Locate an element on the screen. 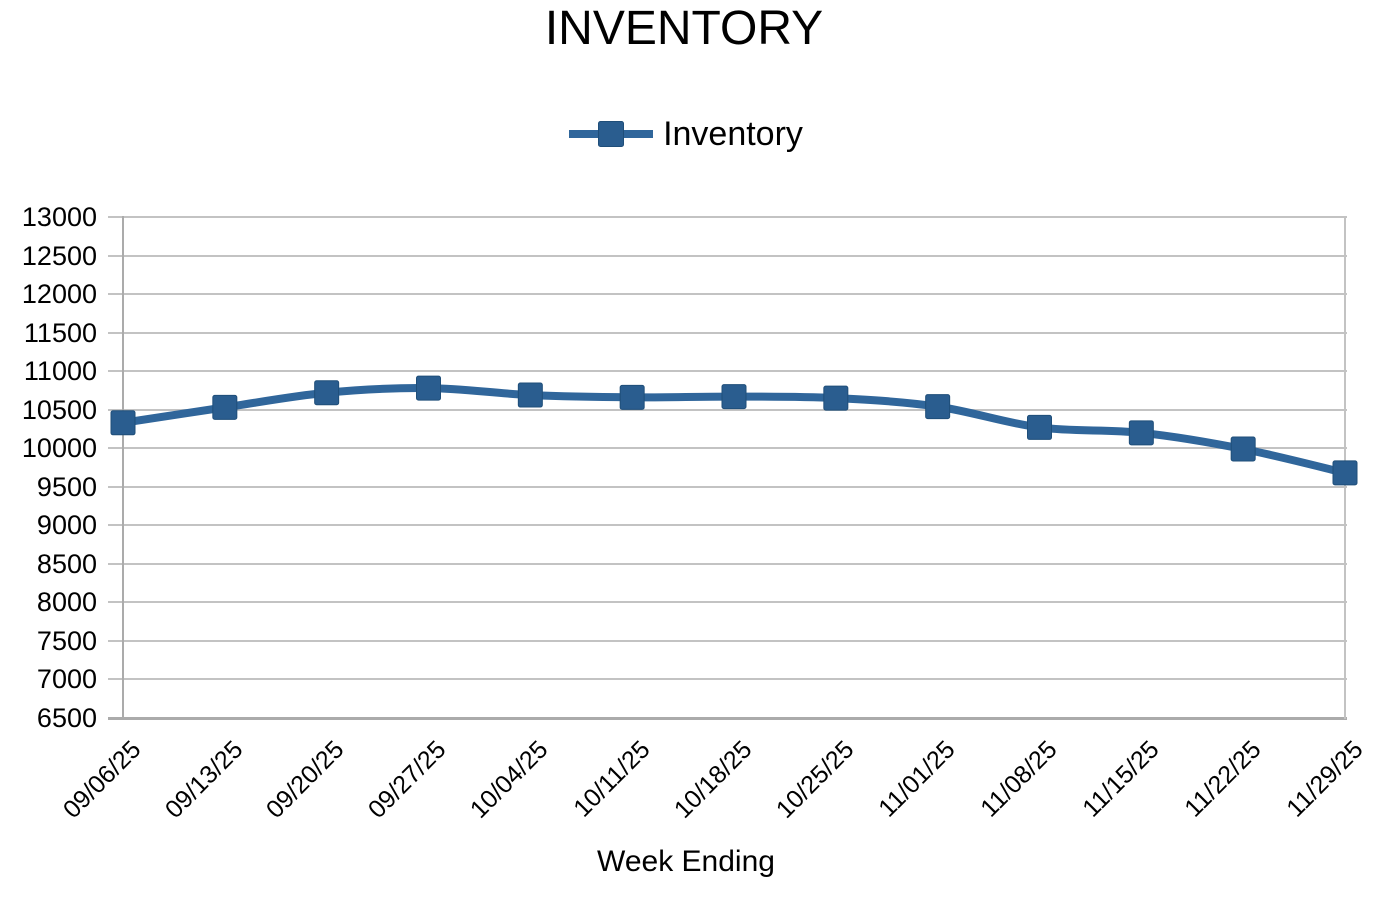 The width and height of the screenshot is (1380, 900). y-axis-tick-label: 13000 is located at coordinates (59, 217).